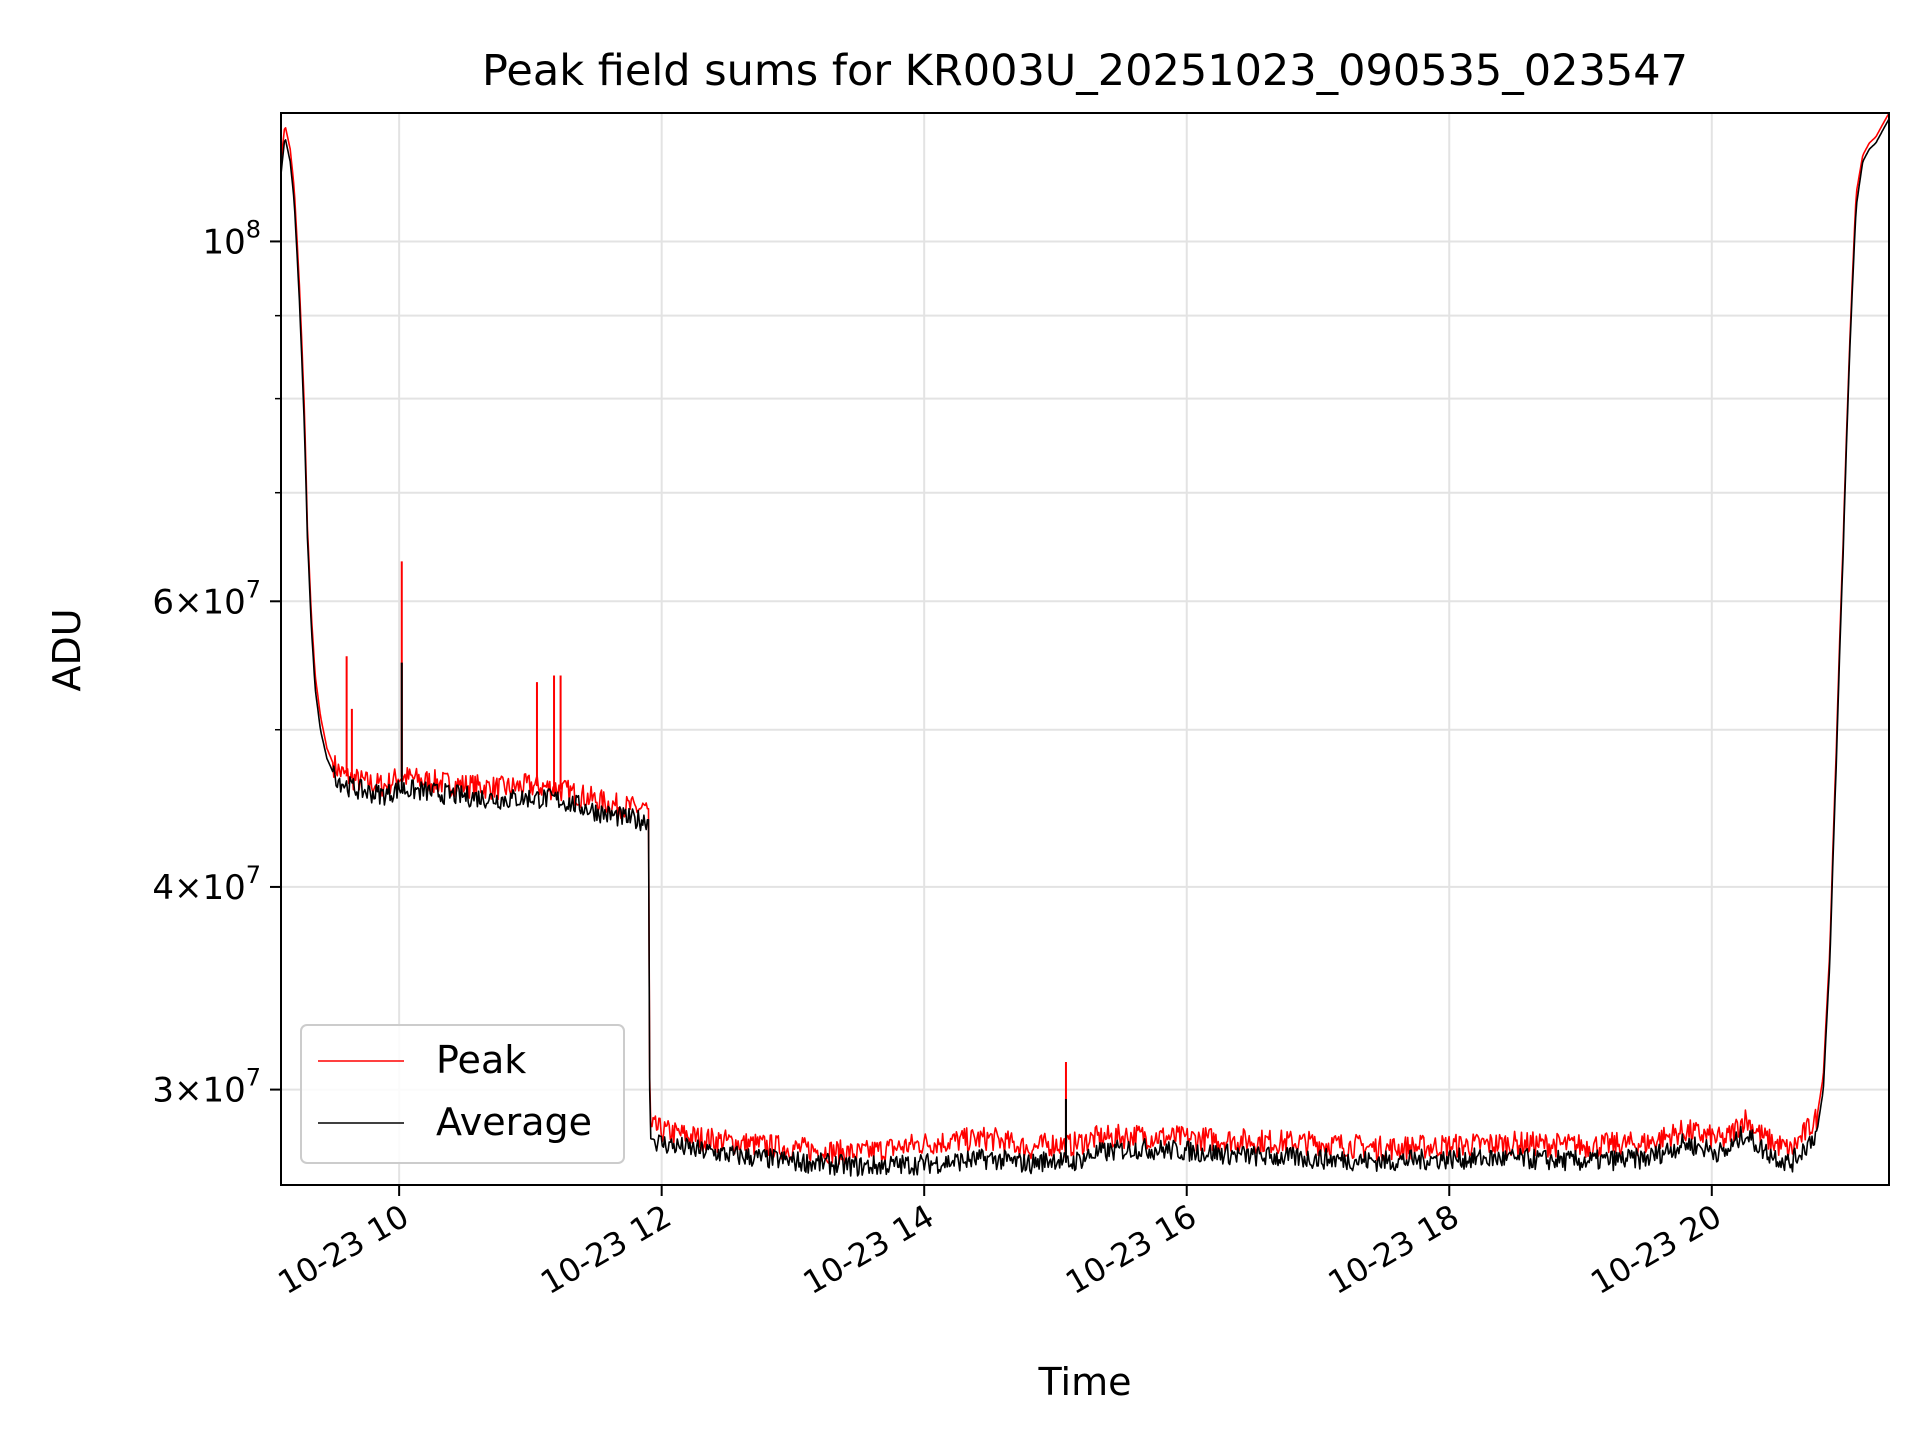 The height and width of the screenshot is (1440, 1920). I want to click on legend-box, so click(462, 1094).